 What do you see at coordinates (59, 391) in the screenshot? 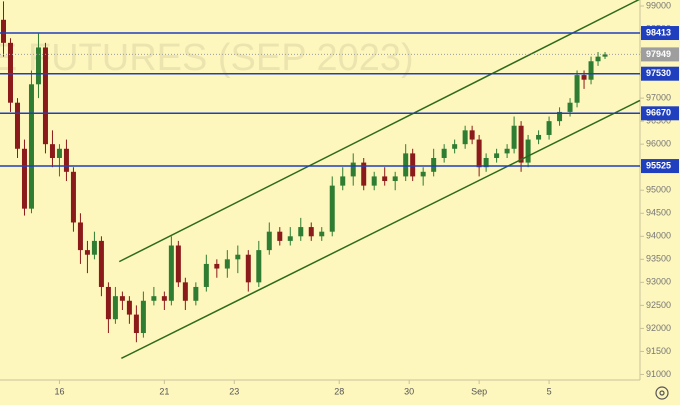
I see `x-tick-label: 16` at bounding box center [59, 391].